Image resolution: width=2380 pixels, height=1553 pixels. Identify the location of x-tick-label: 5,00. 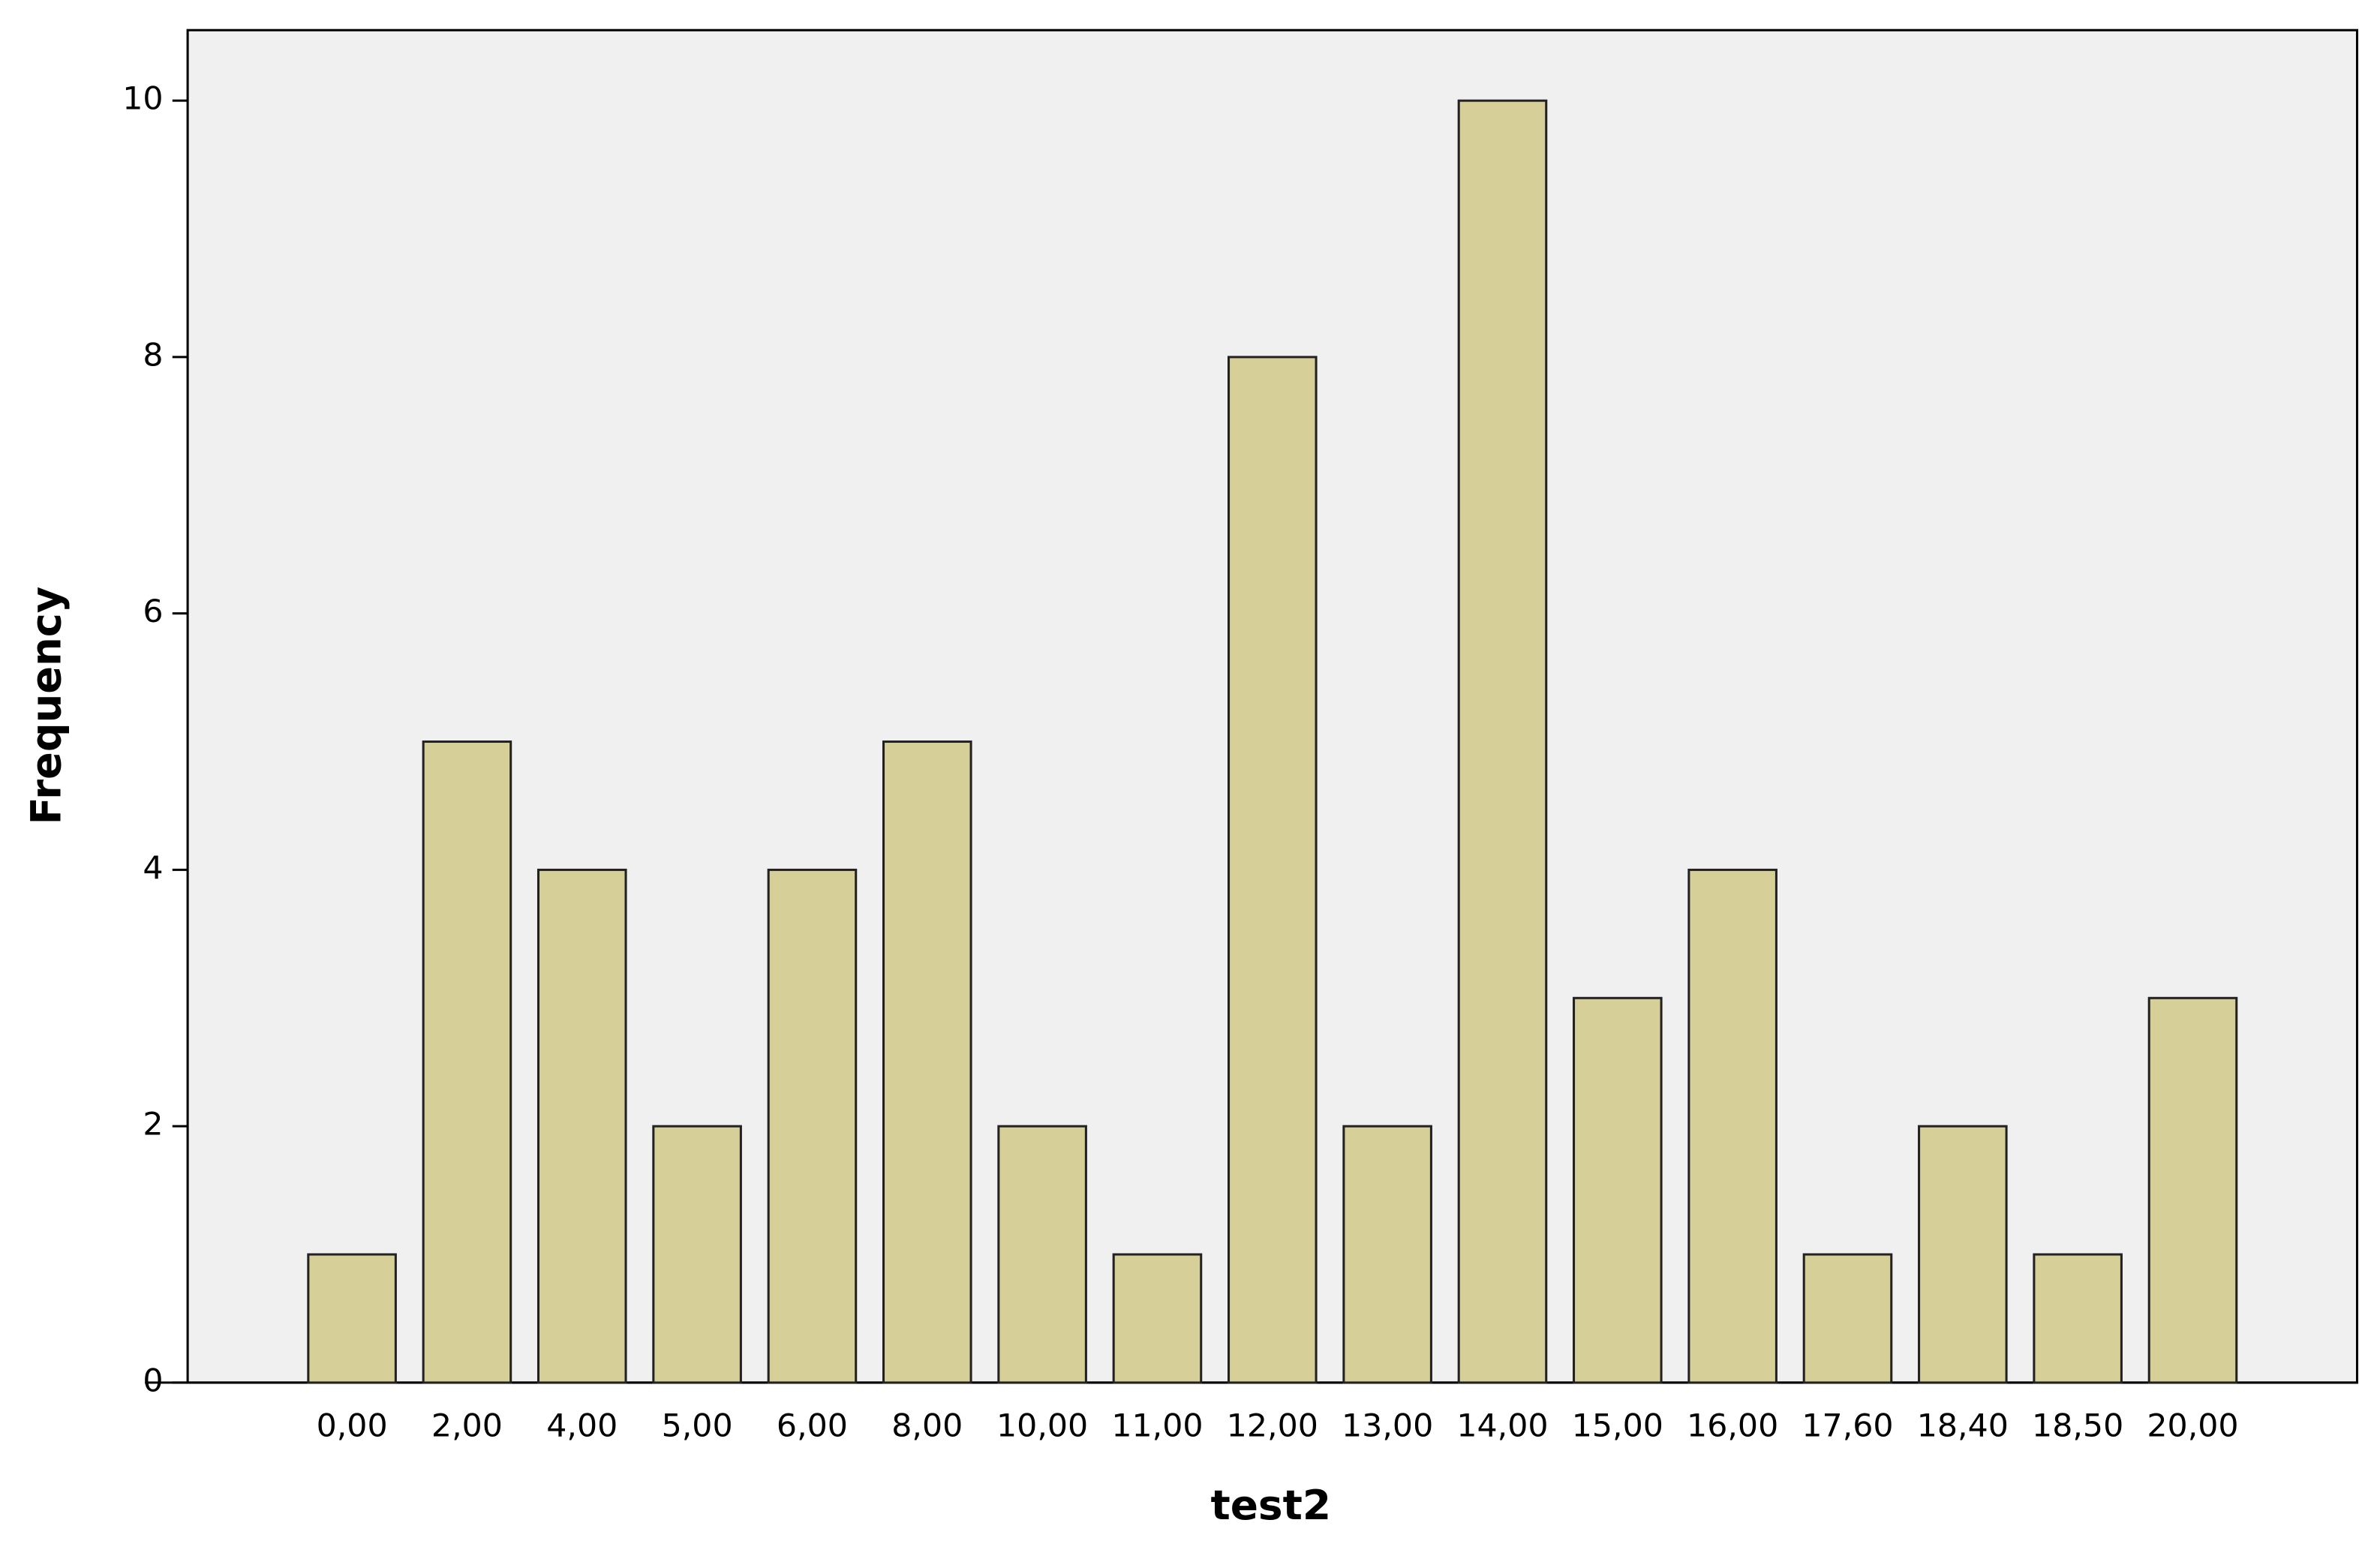
(697, 1426).